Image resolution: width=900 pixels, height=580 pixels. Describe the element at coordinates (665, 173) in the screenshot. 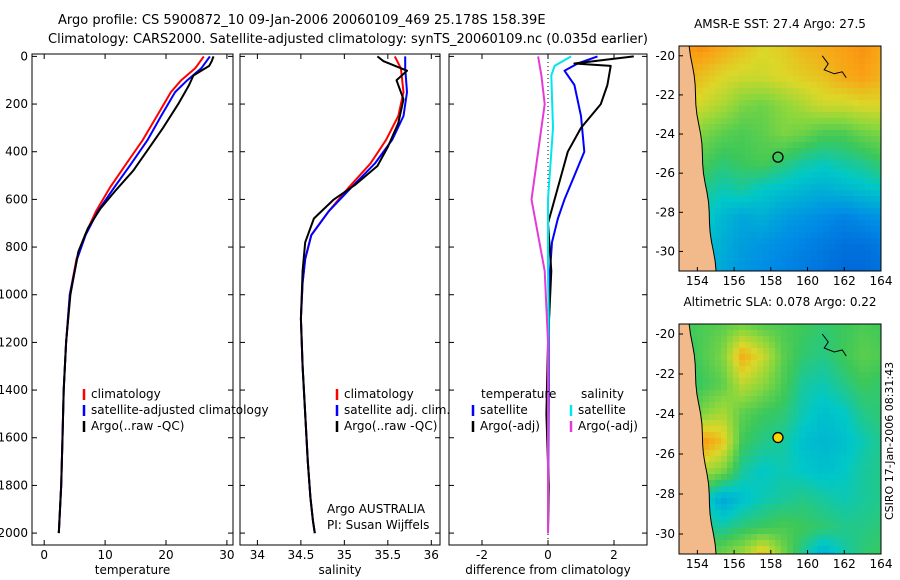

I see `sst-ytick-label: -26` at that location.